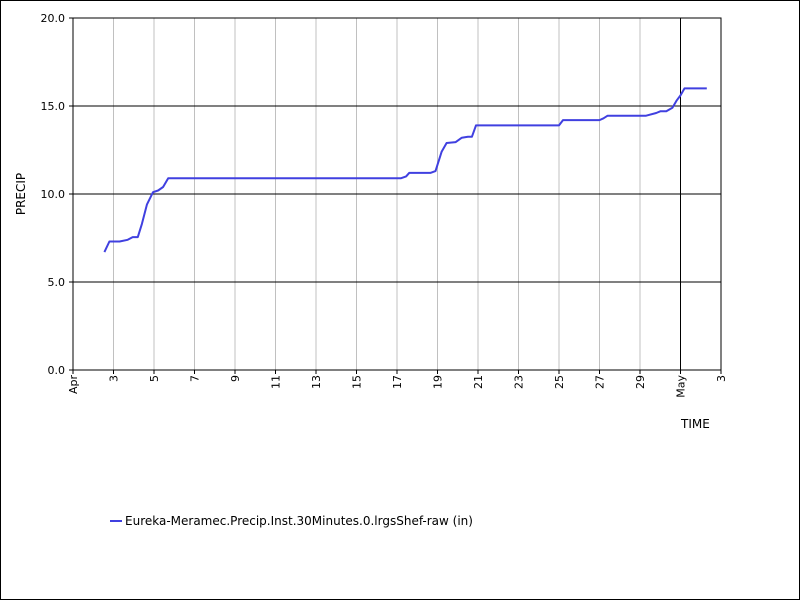 The height and width of the screenshot is (600, 800). I want to click on x-tick-label: 15, so click(357, 382).